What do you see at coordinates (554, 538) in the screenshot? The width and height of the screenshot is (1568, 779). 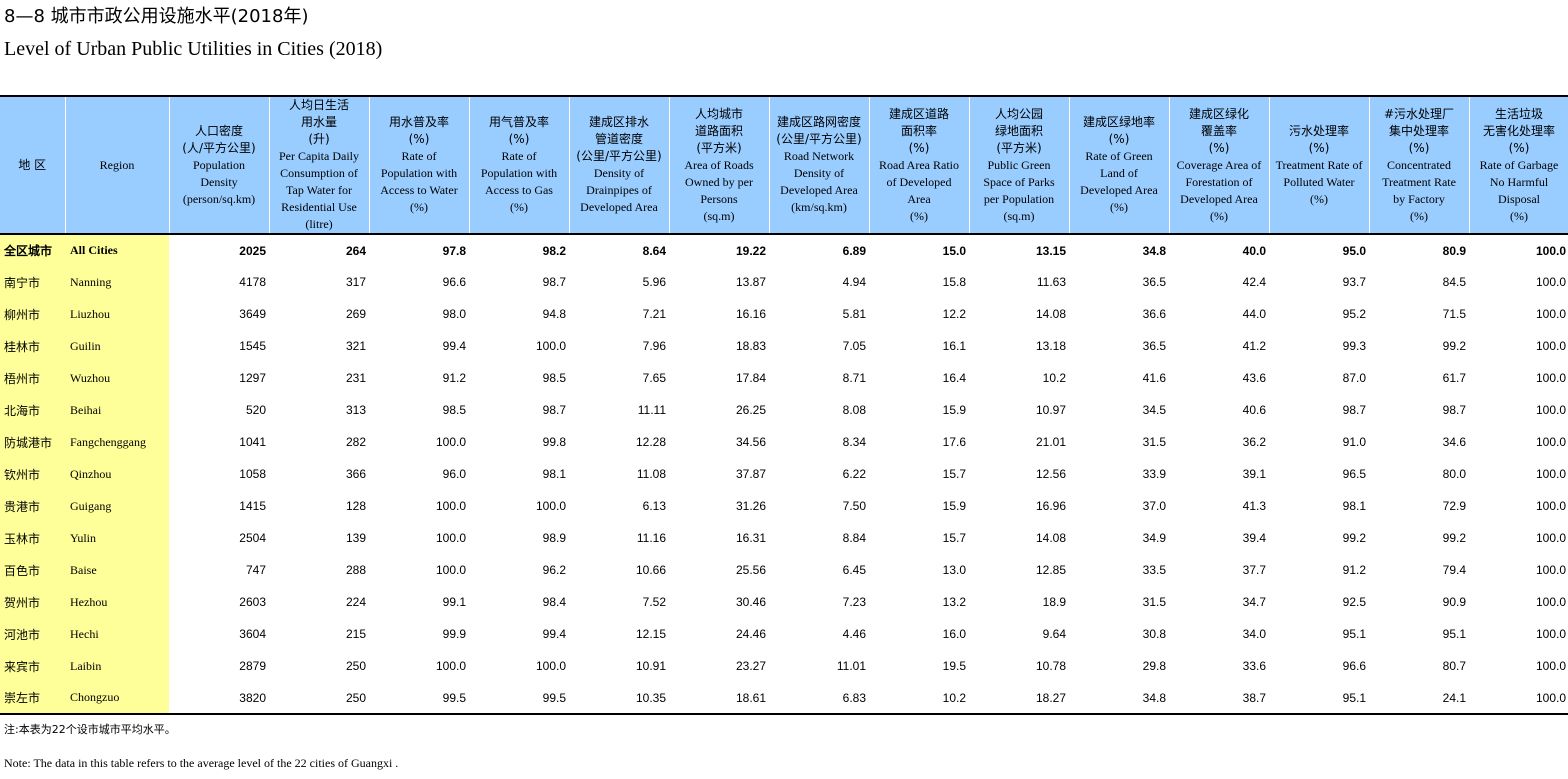 I see `table-cell: 98.9` at bounding box center [554, 538].